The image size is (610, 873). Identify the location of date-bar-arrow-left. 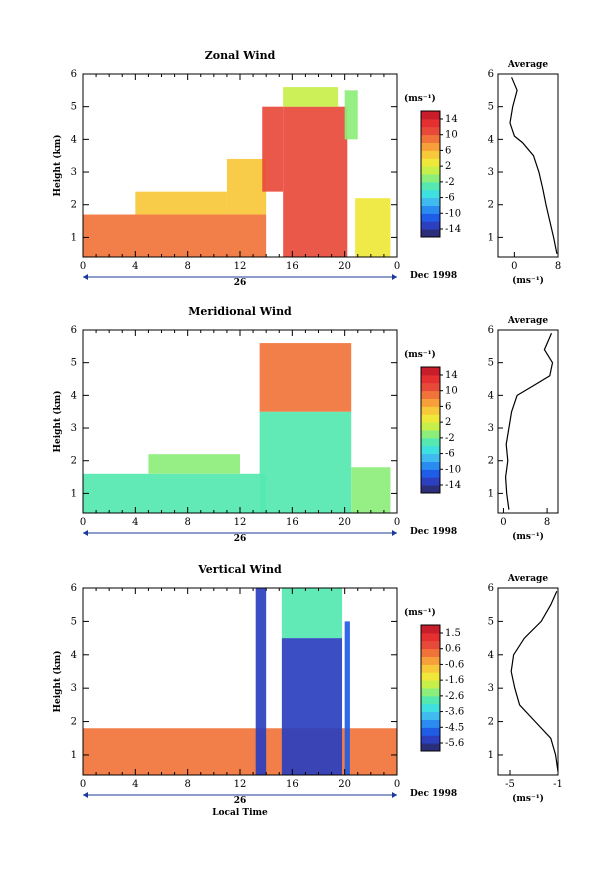
(85, 795).